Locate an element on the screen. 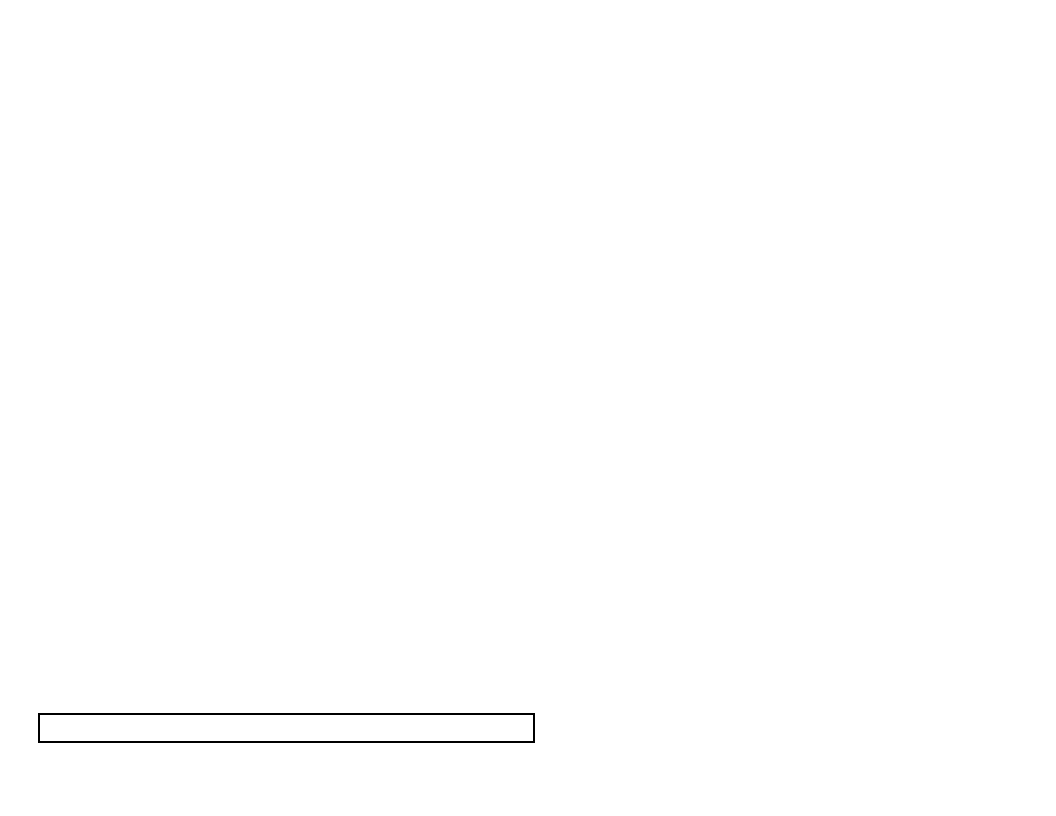 This screenshot has height=816, width=1056. colorbar-gradient is located at coordinates (286, 728).